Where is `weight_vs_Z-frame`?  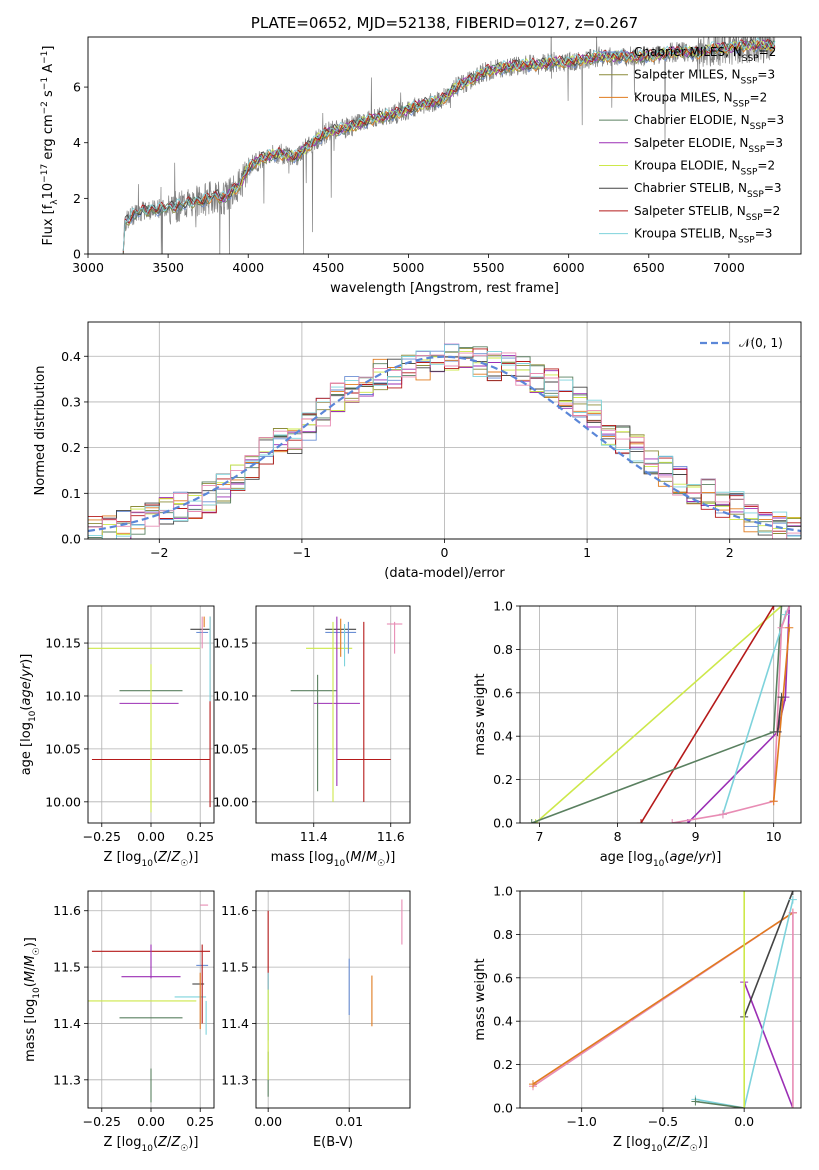 weight_vs_Z-frame is located at coordinates (660, 999).